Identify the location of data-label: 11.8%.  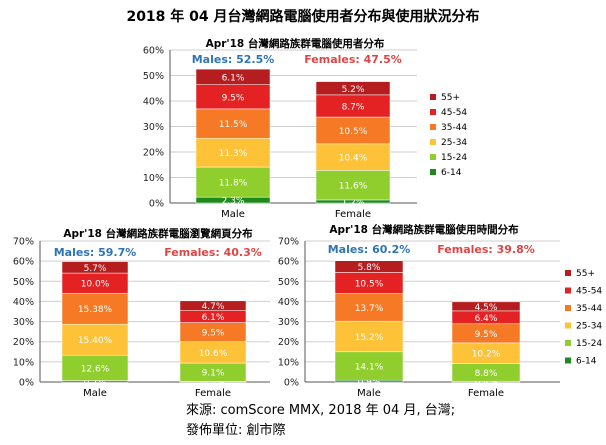
(233, 184).